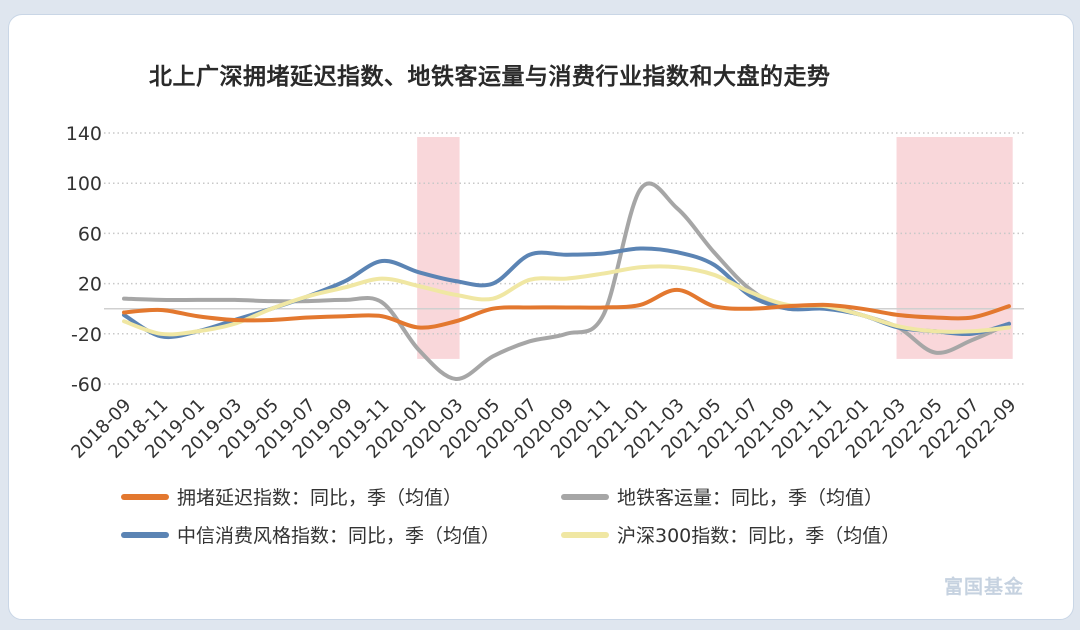 The height and width of the screenshot is (630, 1080). What do you see at coordinates (86, 385) in the screenshot?
I see `y-tick-label: -60` at bounding box center [86, 385].